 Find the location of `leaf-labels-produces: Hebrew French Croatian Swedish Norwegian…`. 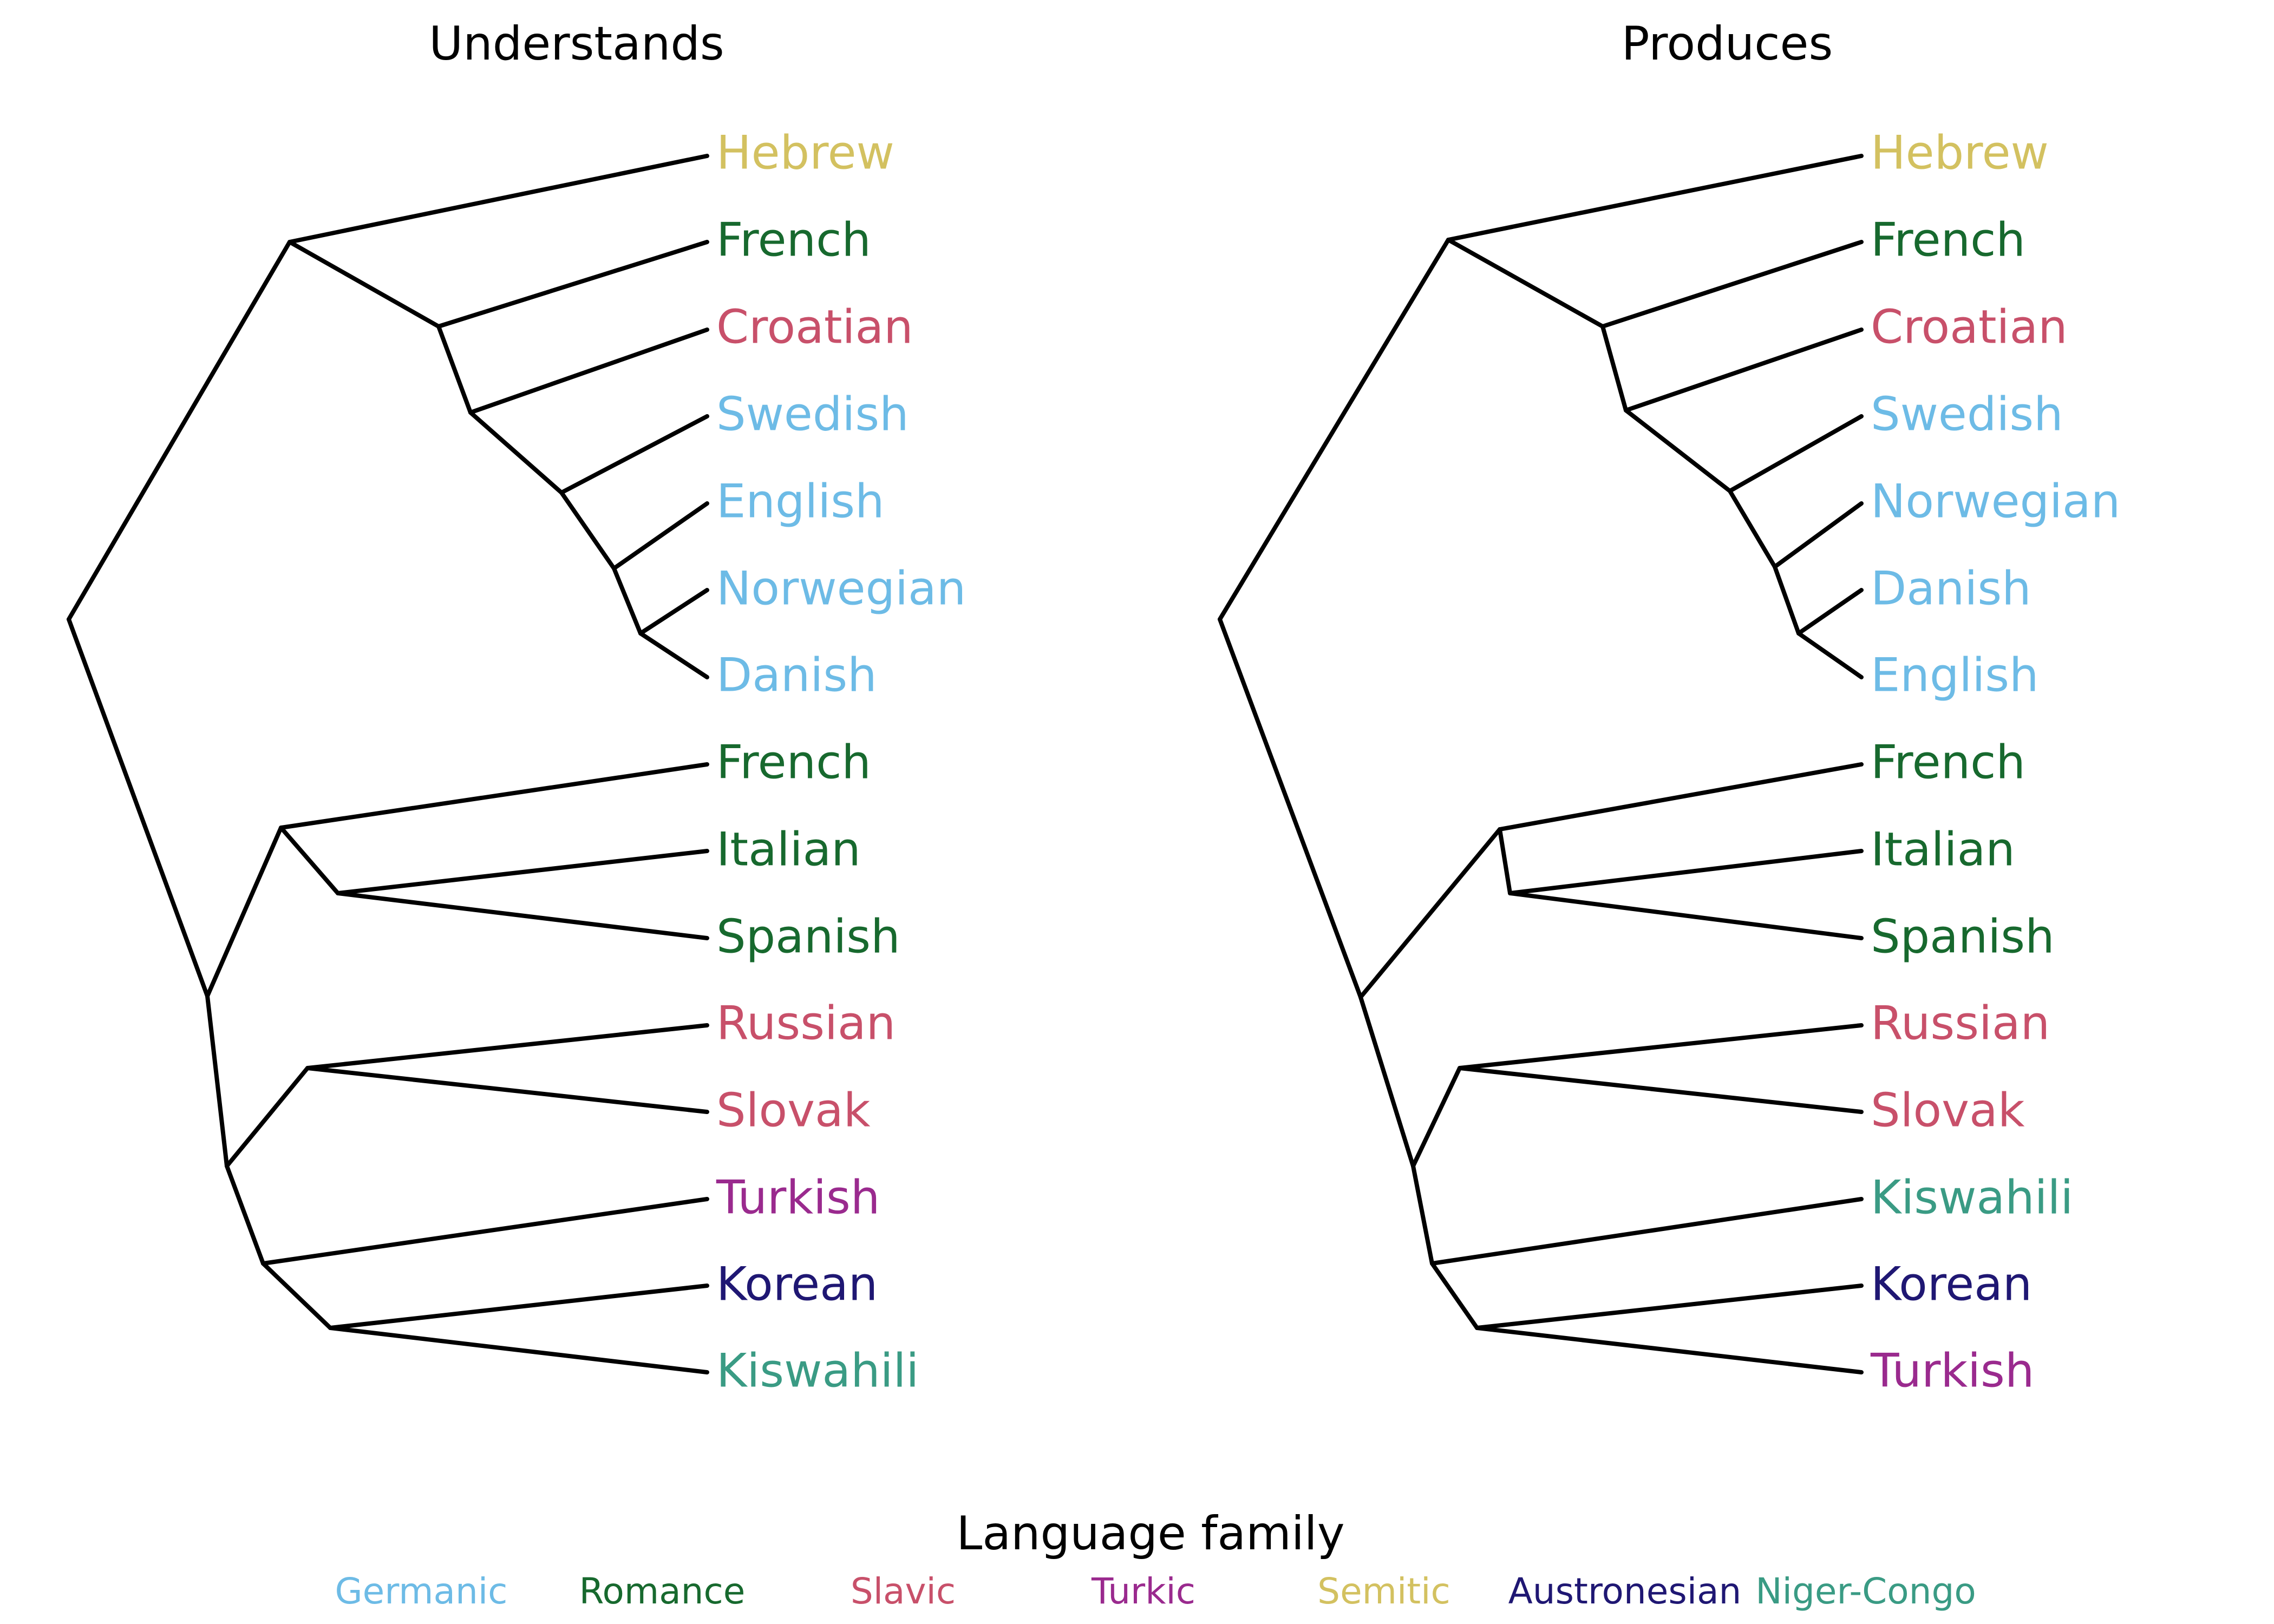

leaf-labels-produces: Hebrew French Croatian Swedish Norwegian… is located at coordinates (1995, 762).